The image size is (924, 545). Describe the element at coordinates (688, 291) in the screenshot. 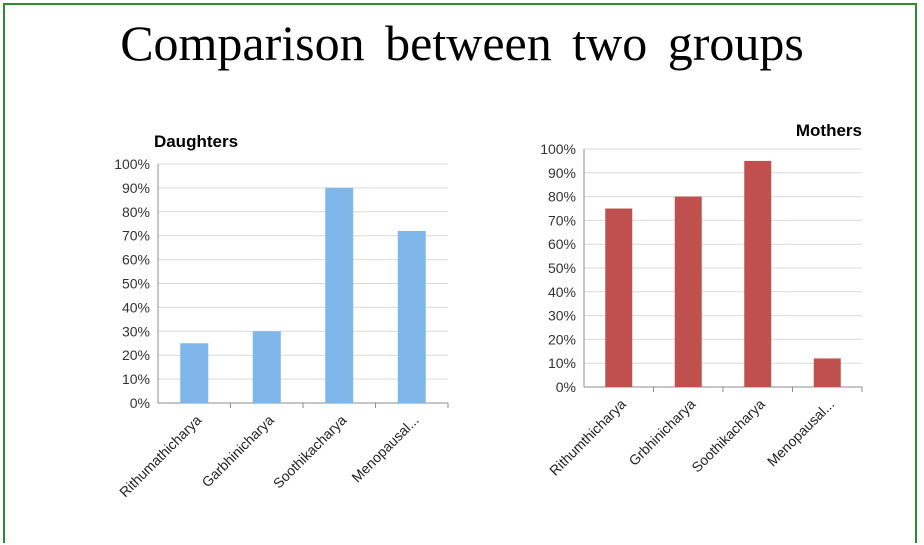

I see `bar-grbhinicharya` at that location.